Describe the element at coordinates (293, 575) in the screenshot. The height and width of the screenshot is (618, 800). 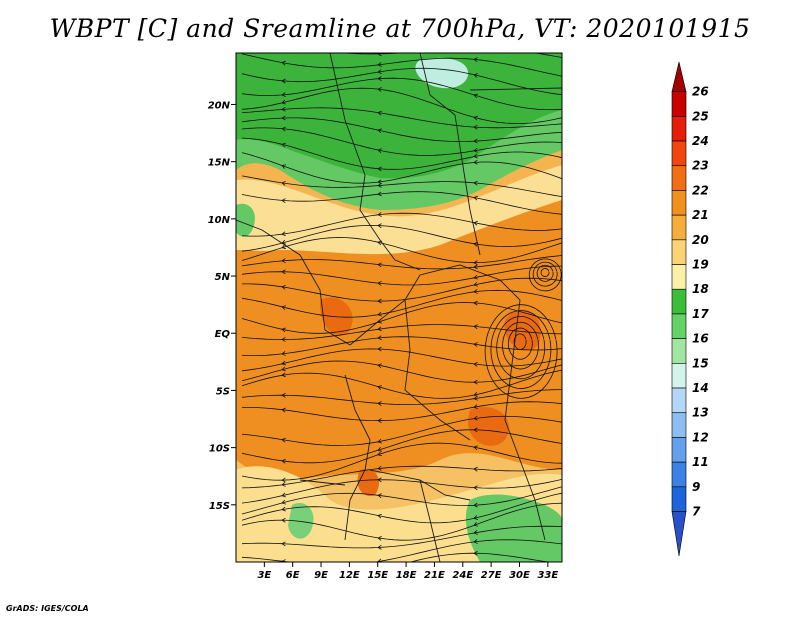
I see `lon-label: 6E` at that location.